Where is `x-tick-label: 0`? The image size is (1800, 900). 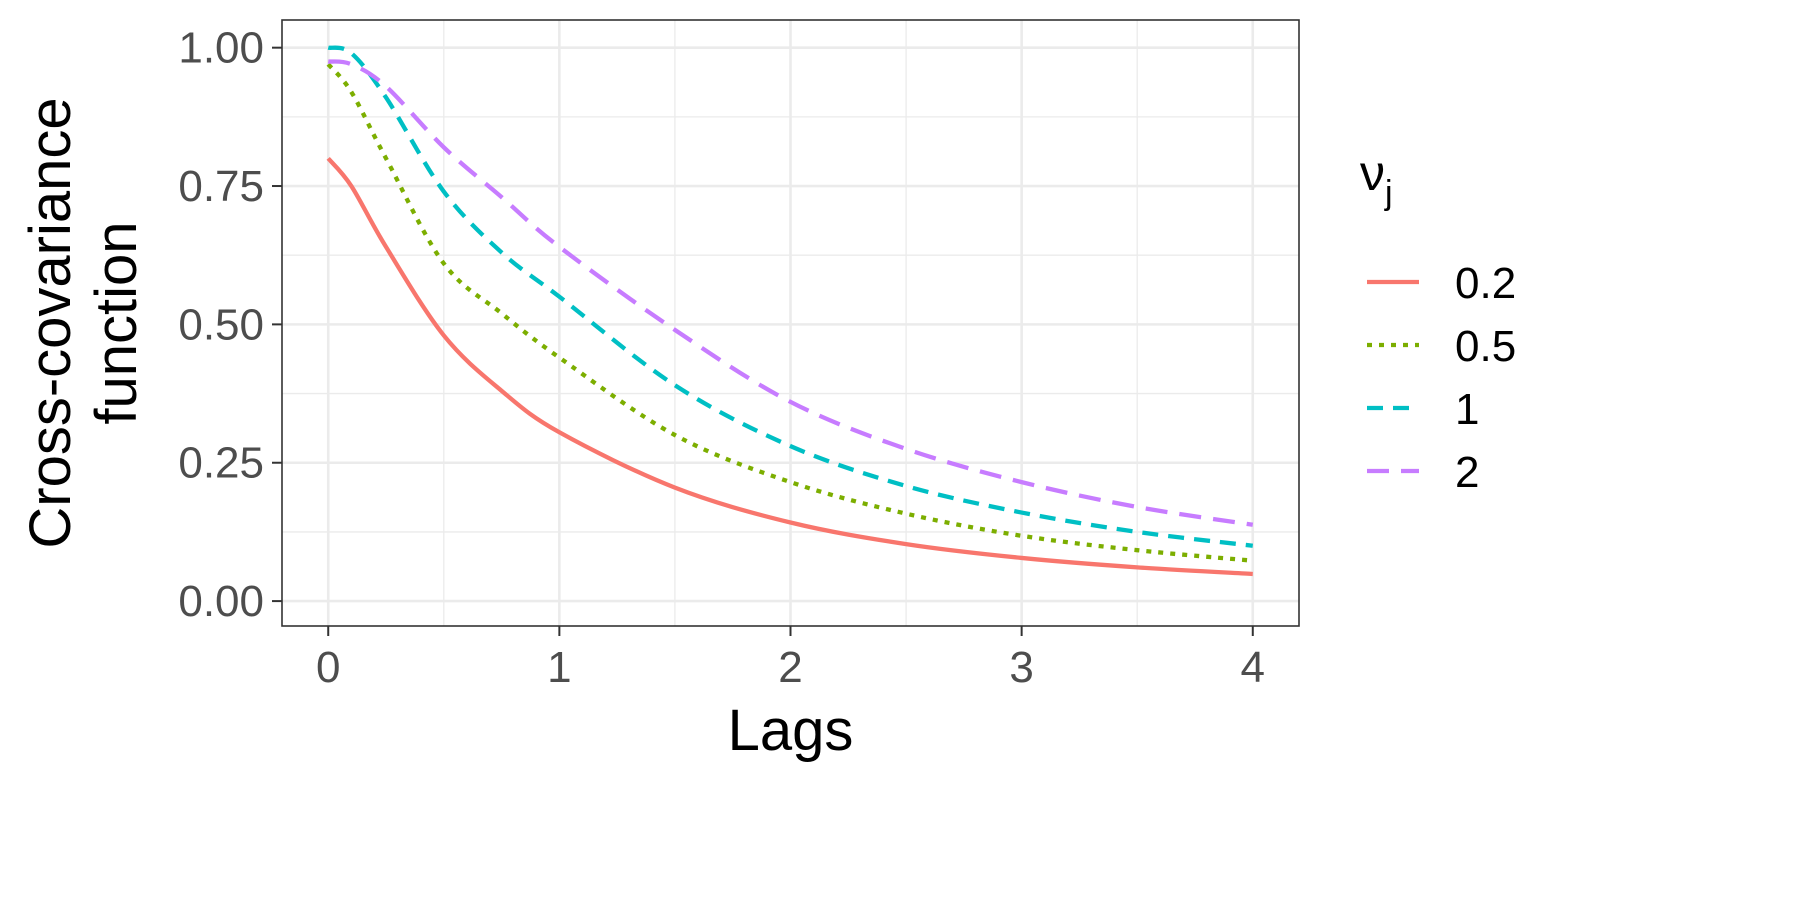 x-tick-label: 0 is located at coordinates (328, 667).